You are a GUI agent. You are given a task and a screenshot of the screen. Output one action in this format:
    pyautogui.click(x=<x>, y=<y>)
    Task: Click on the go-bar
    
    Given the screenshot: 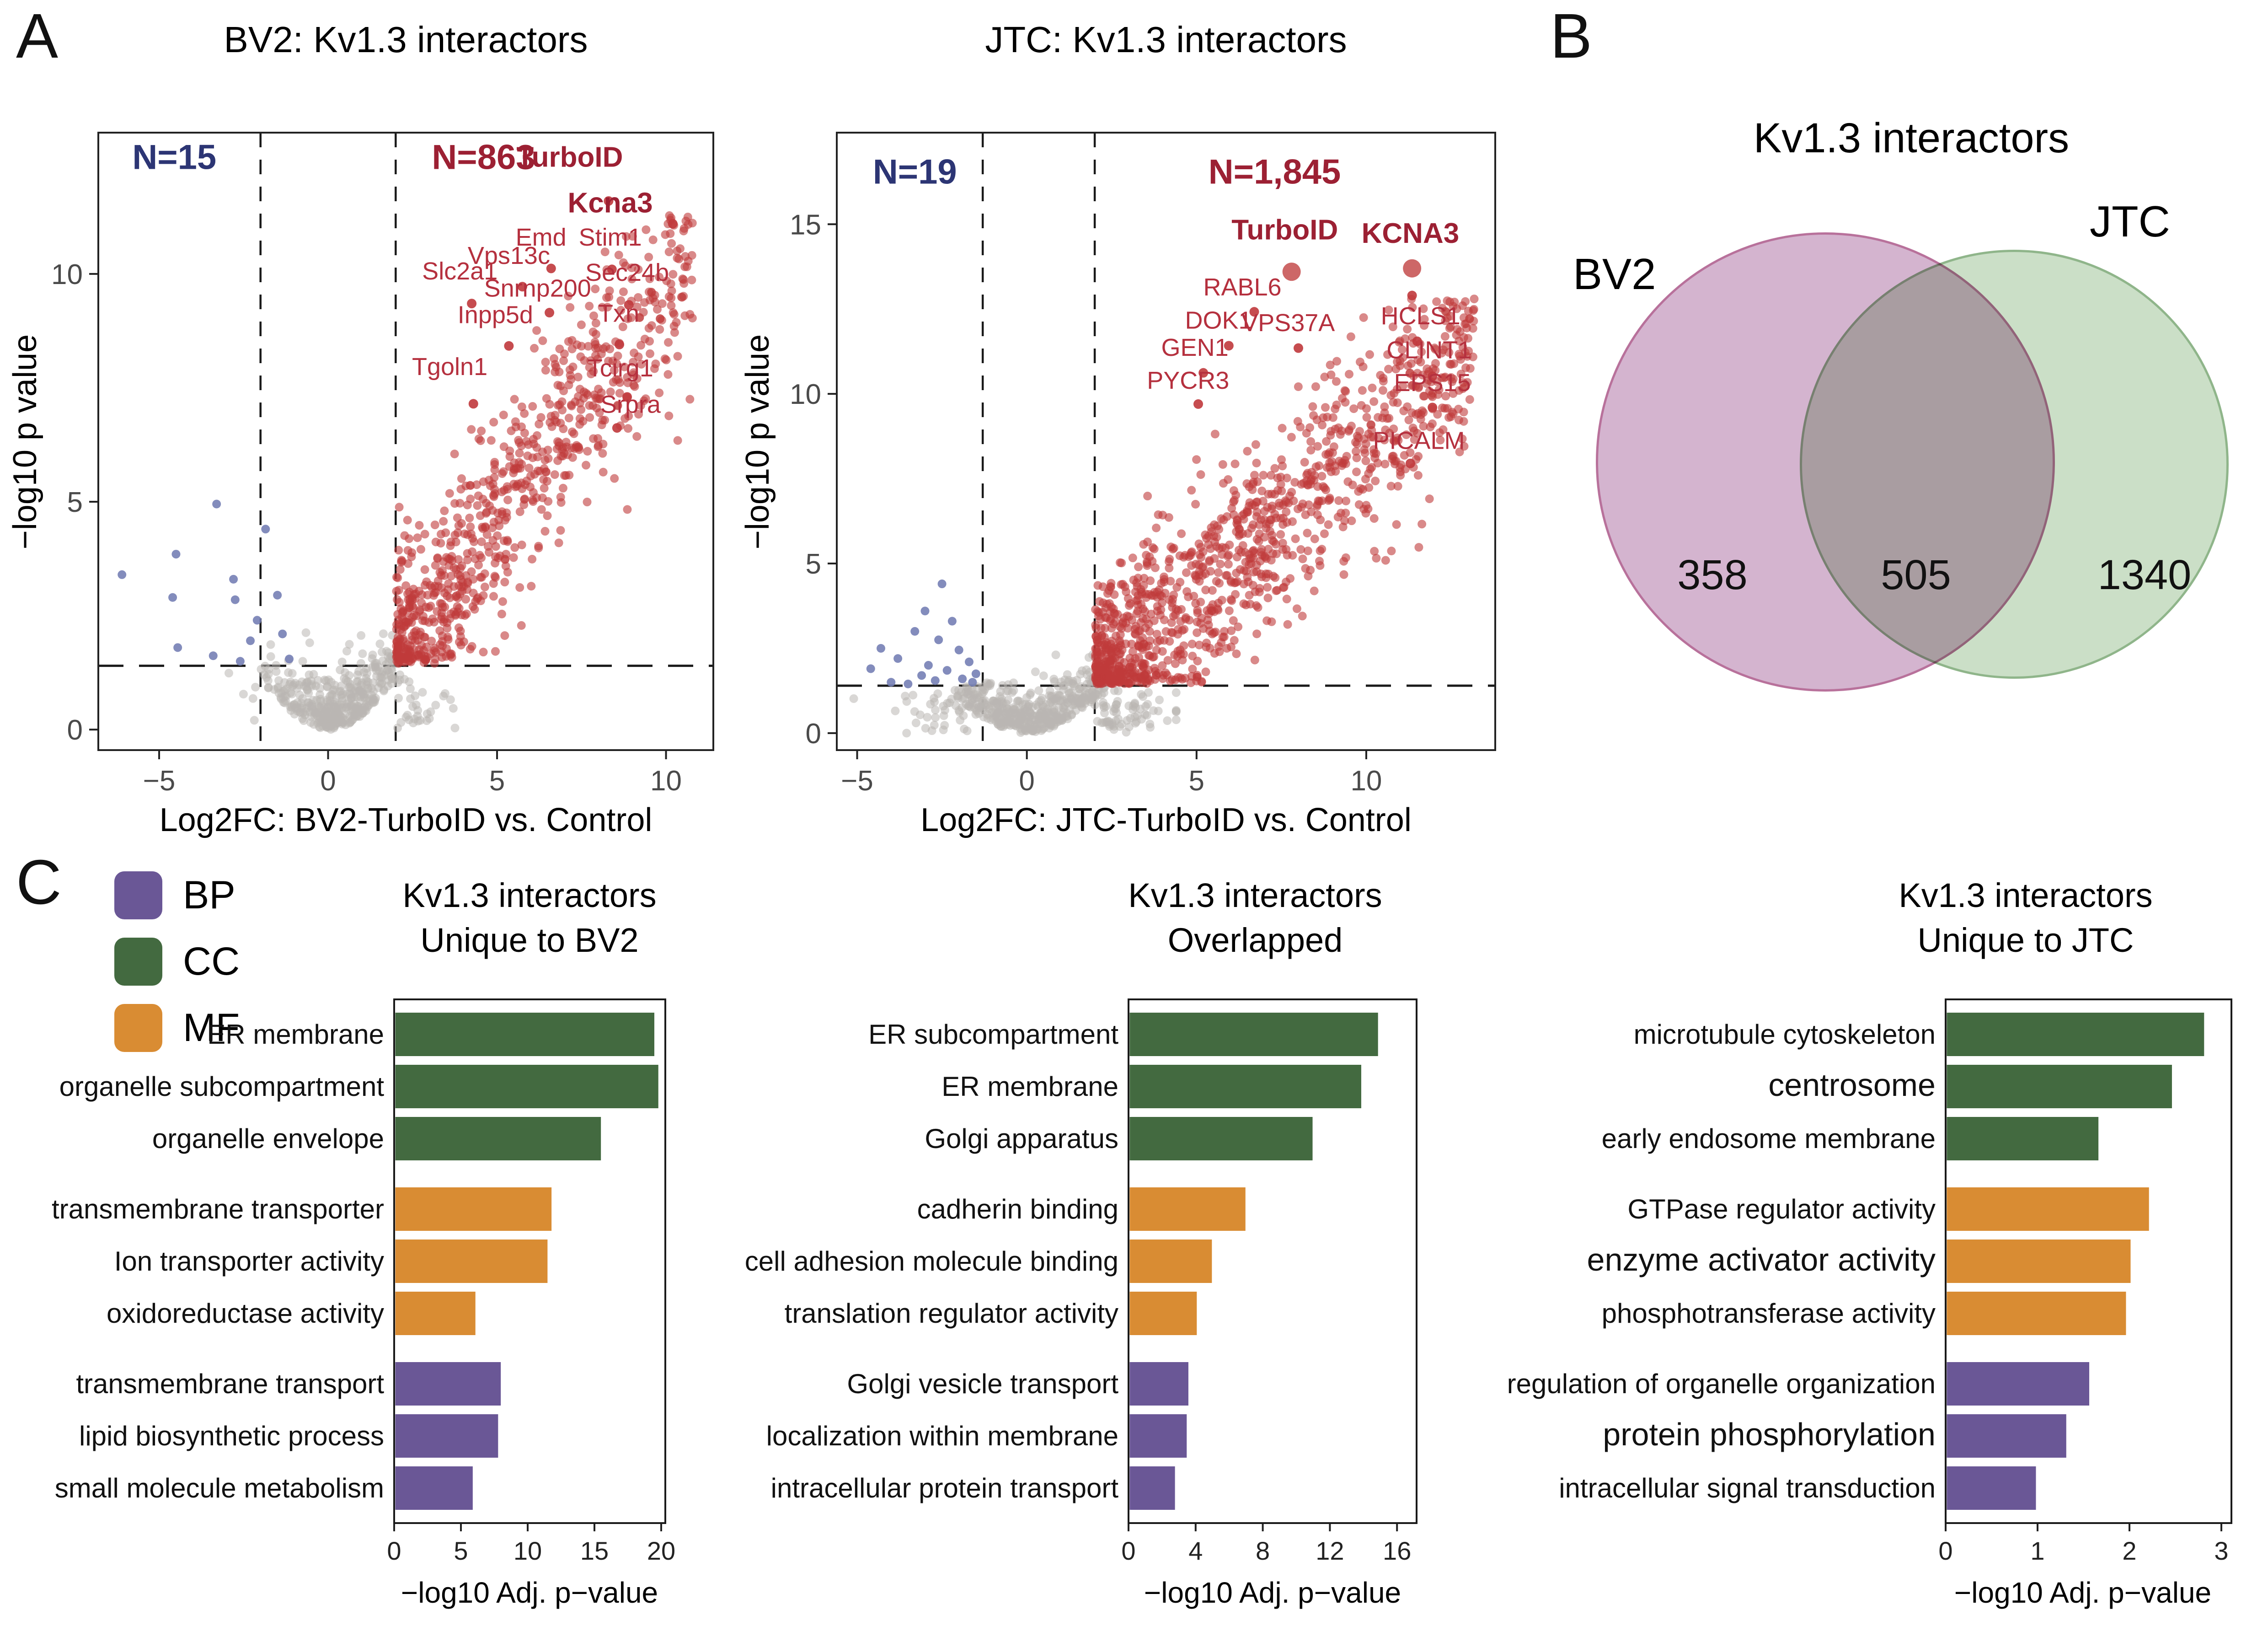 What is the action you would take?
    pyautogui.click(x=1170, y=1261)
    